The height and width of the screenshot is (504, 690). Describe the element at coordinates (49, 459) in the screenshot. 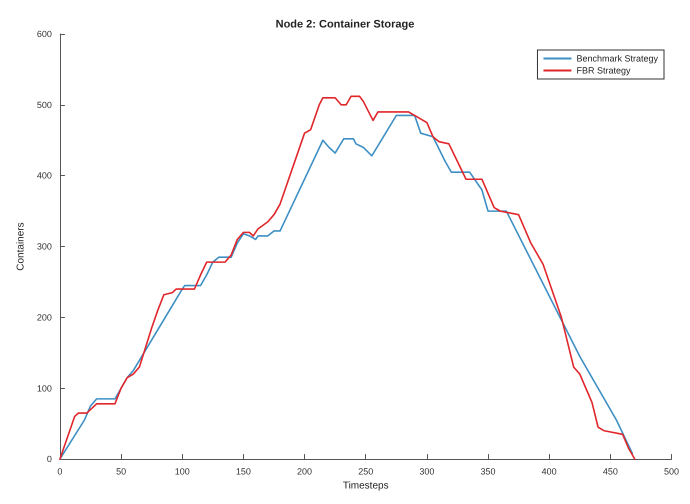

I see `y-tick-label: 0` at that location.